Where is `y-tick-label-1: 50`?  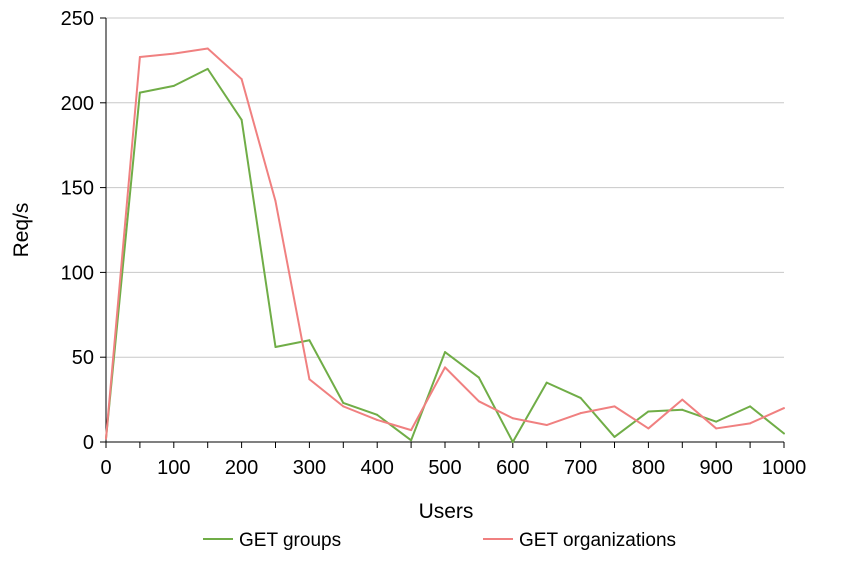 y-tick-label-1: 50 is located at coordinates (83, 358).